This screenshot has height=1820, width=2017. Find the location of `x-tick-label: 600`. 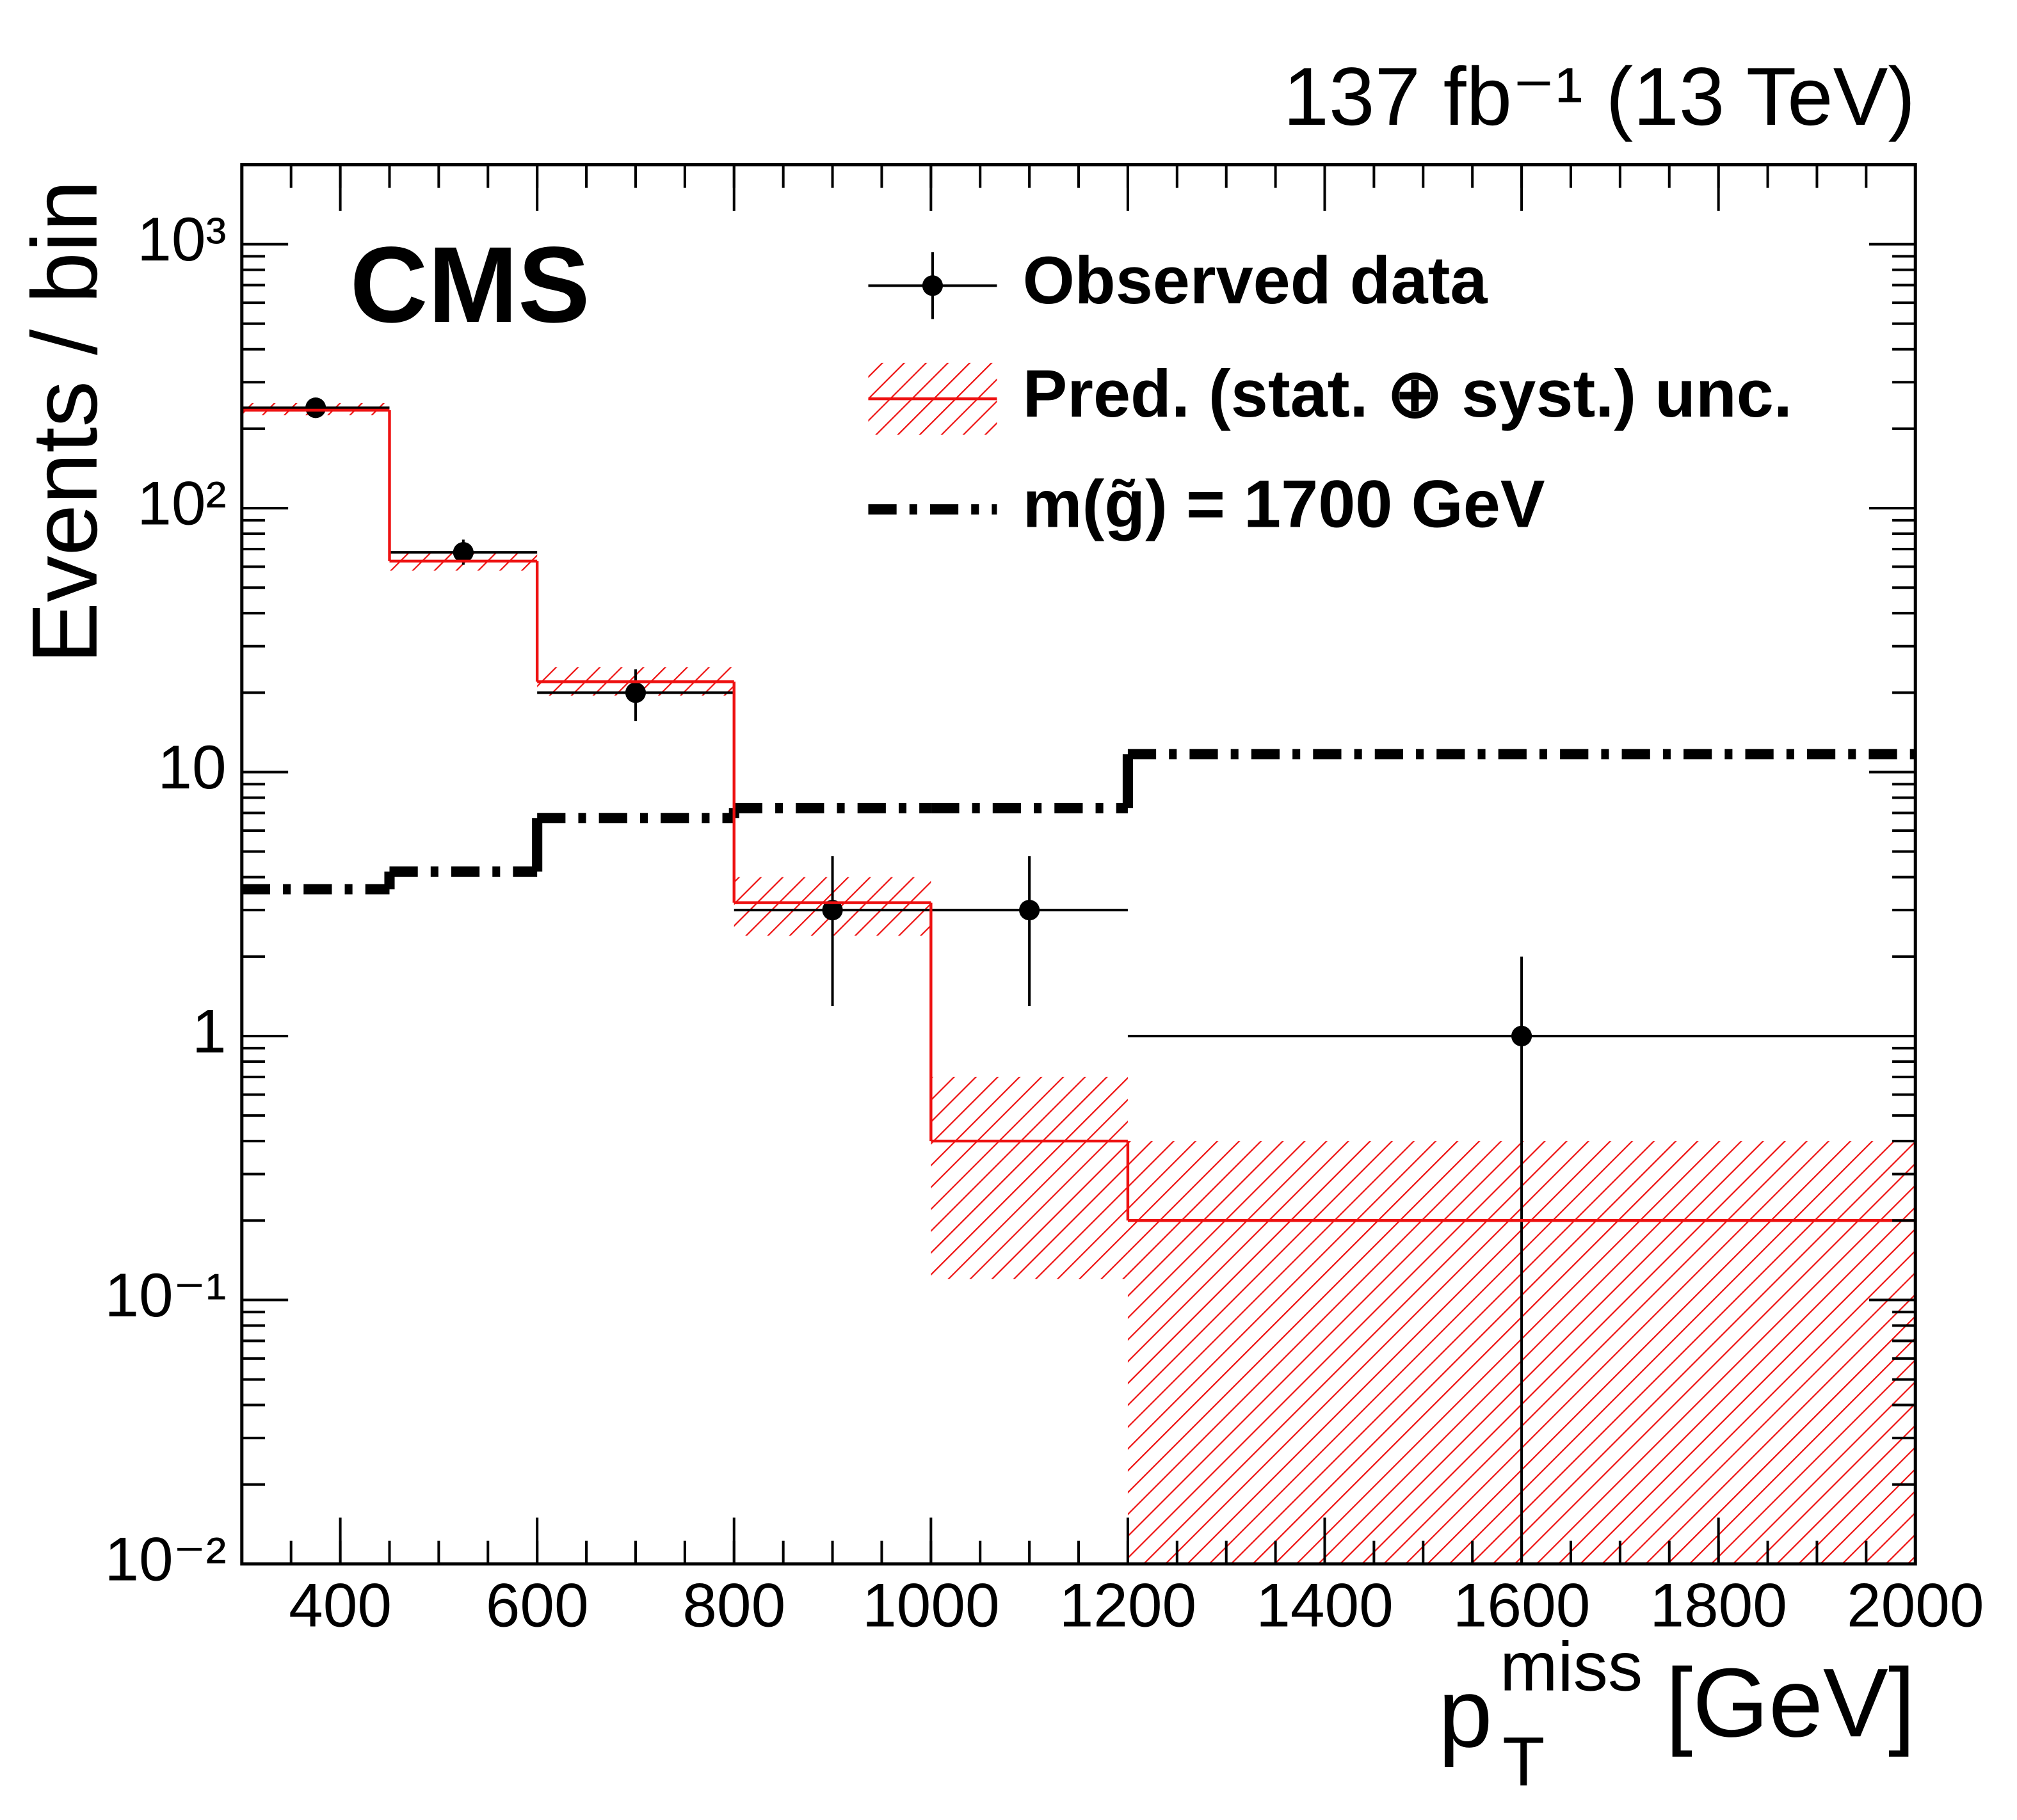

x-tick-label: 600 is located at coordinates (538, 1606).